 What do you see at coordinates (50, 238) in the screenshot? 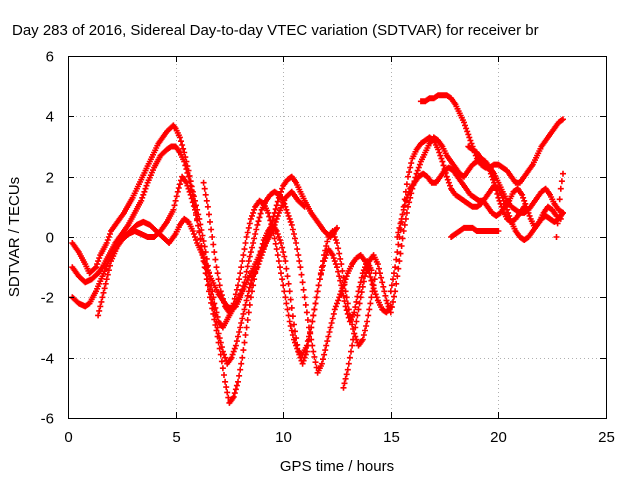
I see `y-tick-label: 0` at bounding box center [50, 238].